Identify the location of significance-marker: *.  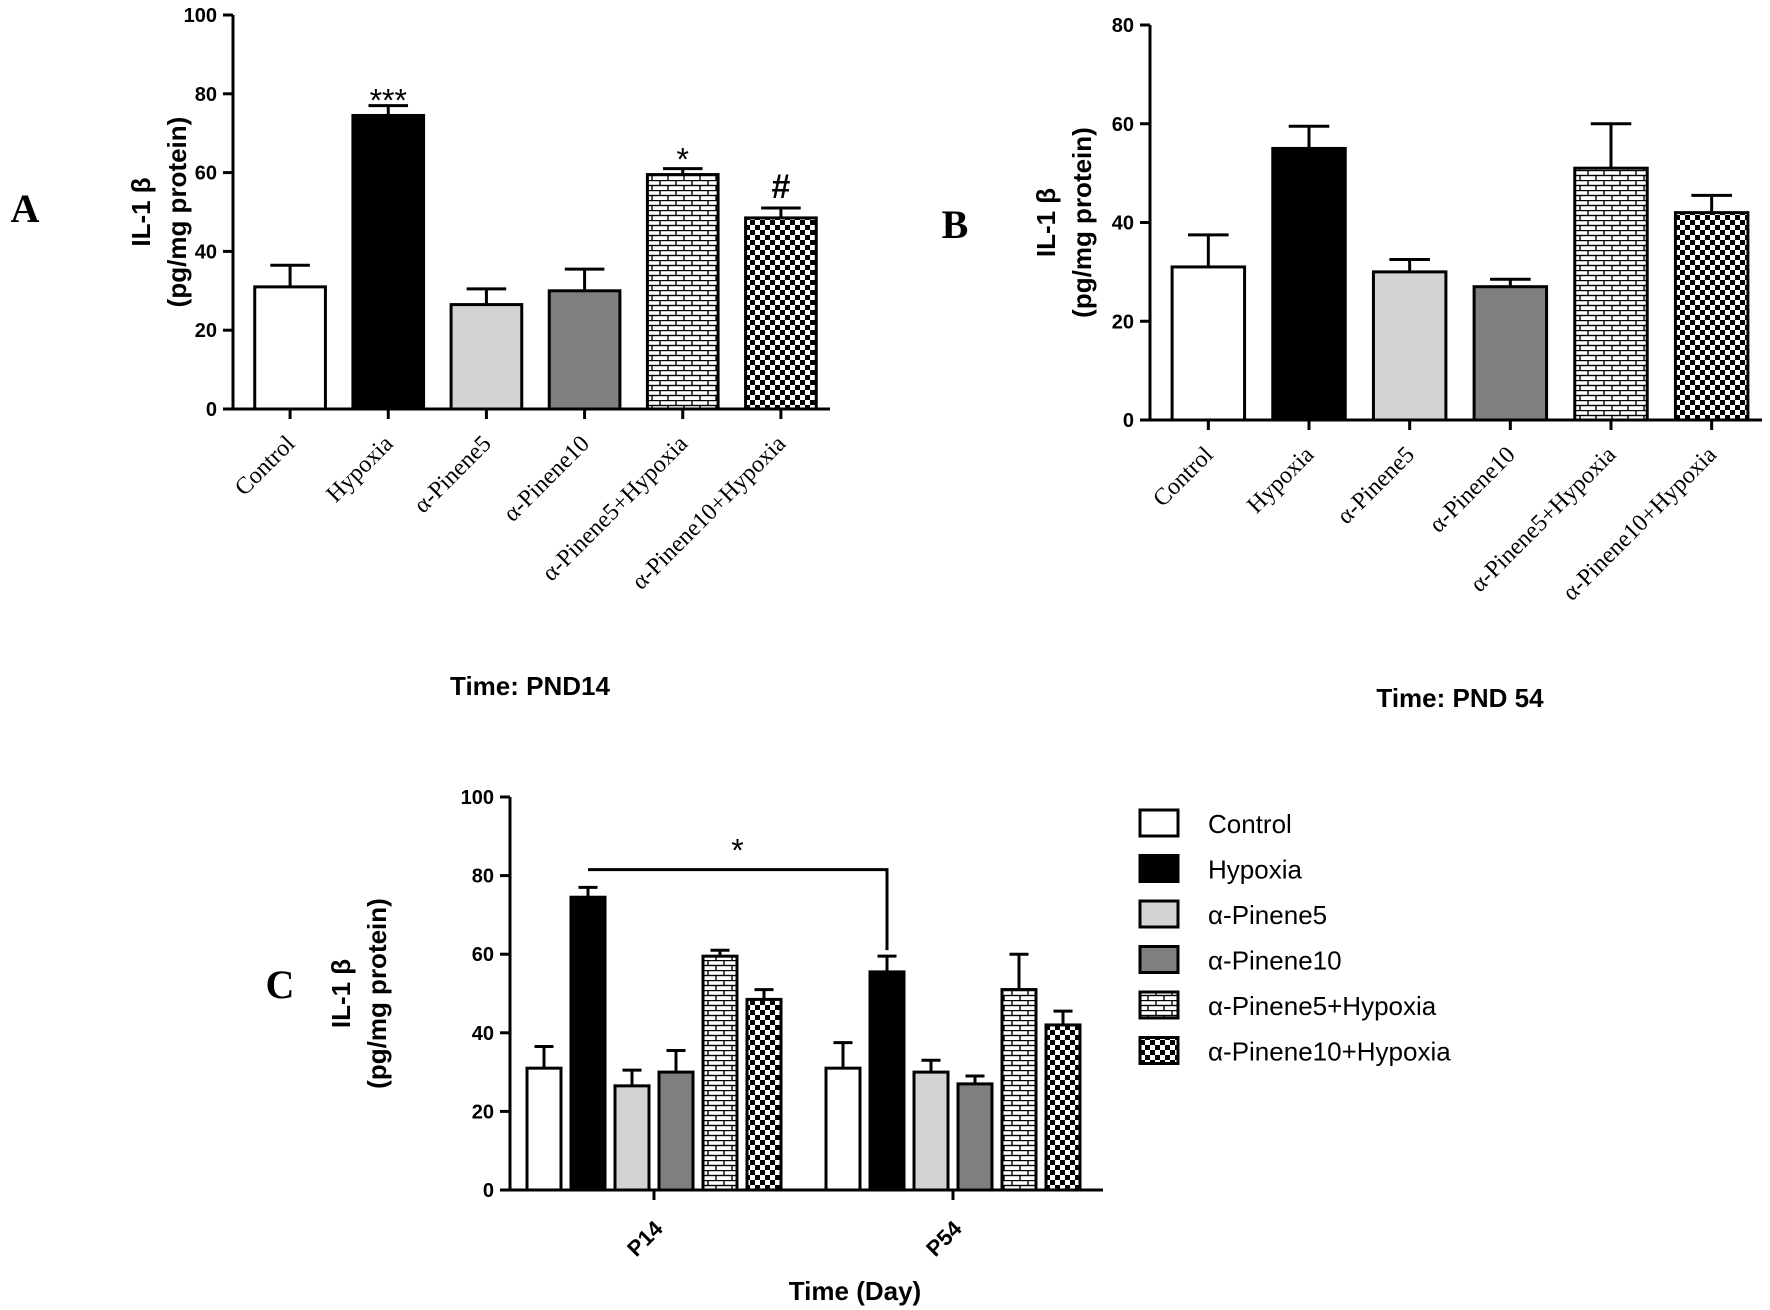
(683, 160).